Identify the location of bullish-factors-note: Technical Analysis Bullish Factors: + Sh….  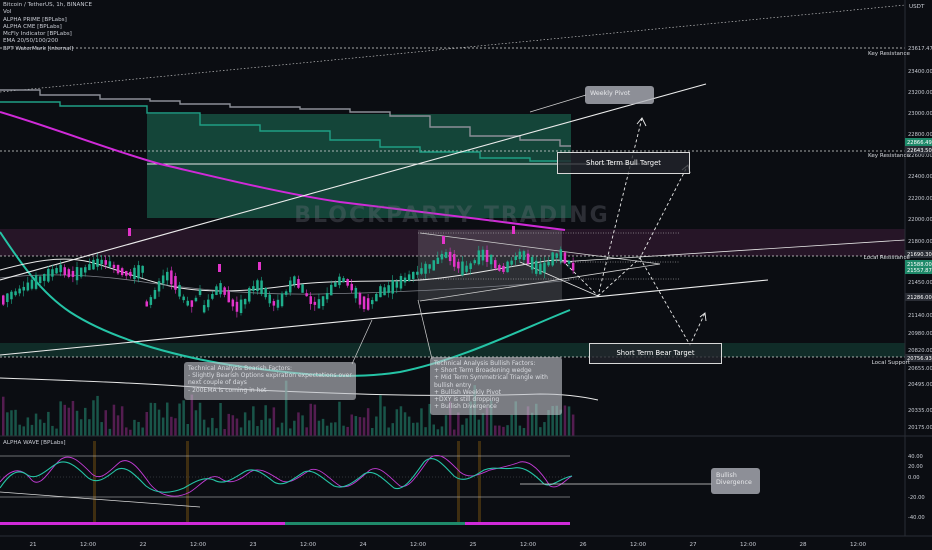
(496, 386).